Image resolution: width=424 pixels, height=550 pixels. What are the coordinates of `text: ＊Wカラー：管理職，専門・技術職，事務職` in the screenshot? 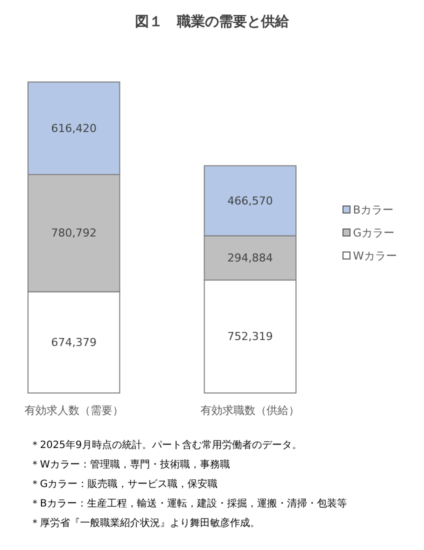 It's located at (130, 464).